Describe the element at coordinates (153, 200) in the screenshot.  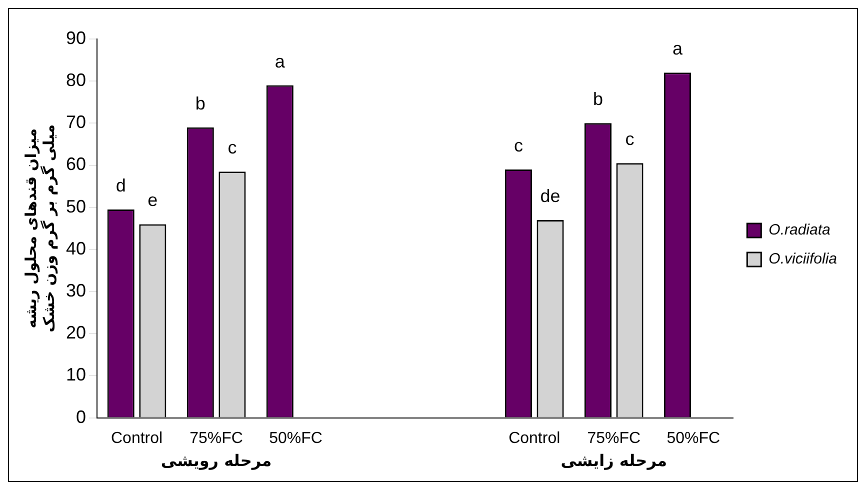
I see `data-label: e` at that location.